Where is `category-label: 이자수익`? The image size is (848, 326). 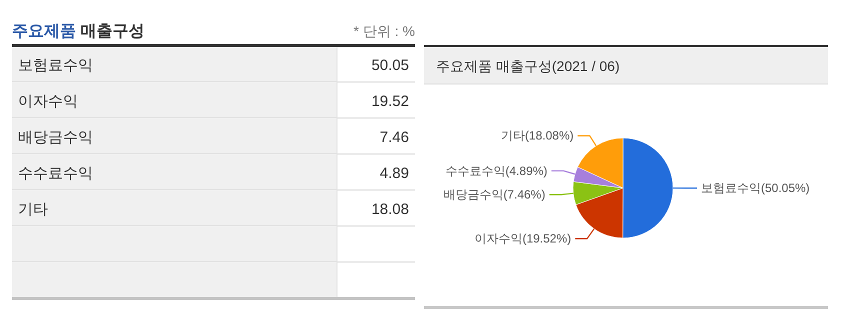
category-label: 이자수익 is located at coordinates (48, 101).